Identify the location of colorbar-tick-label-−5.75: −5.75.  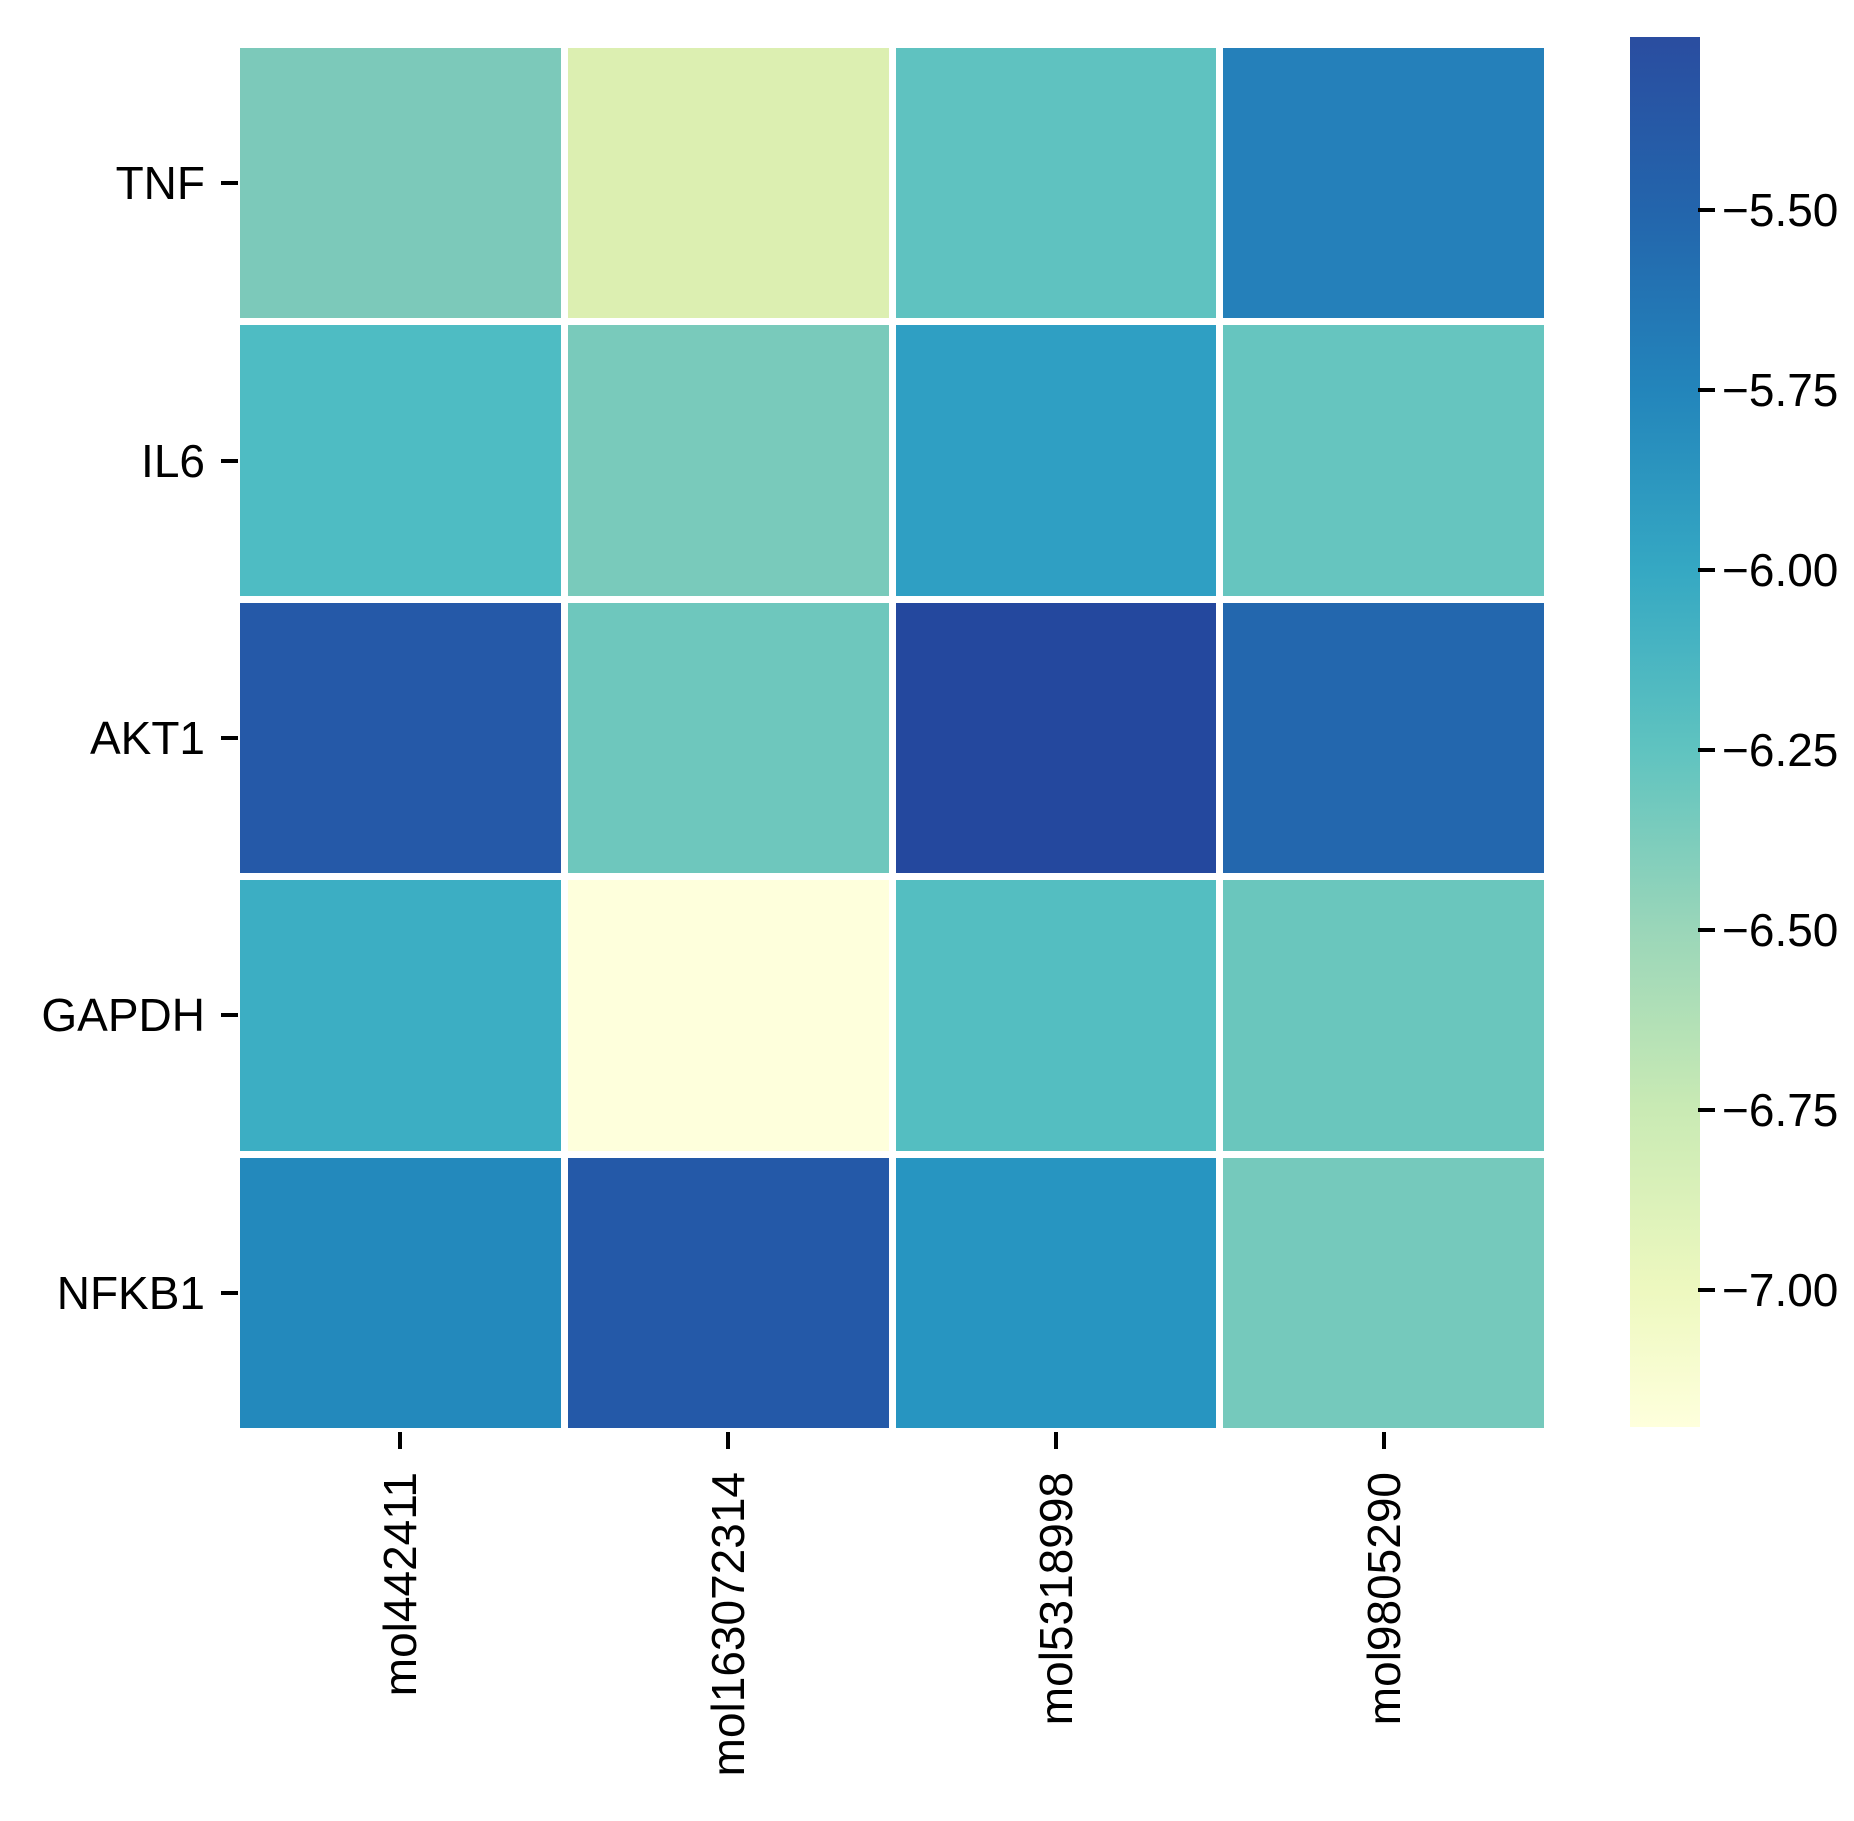
(1780, 389).